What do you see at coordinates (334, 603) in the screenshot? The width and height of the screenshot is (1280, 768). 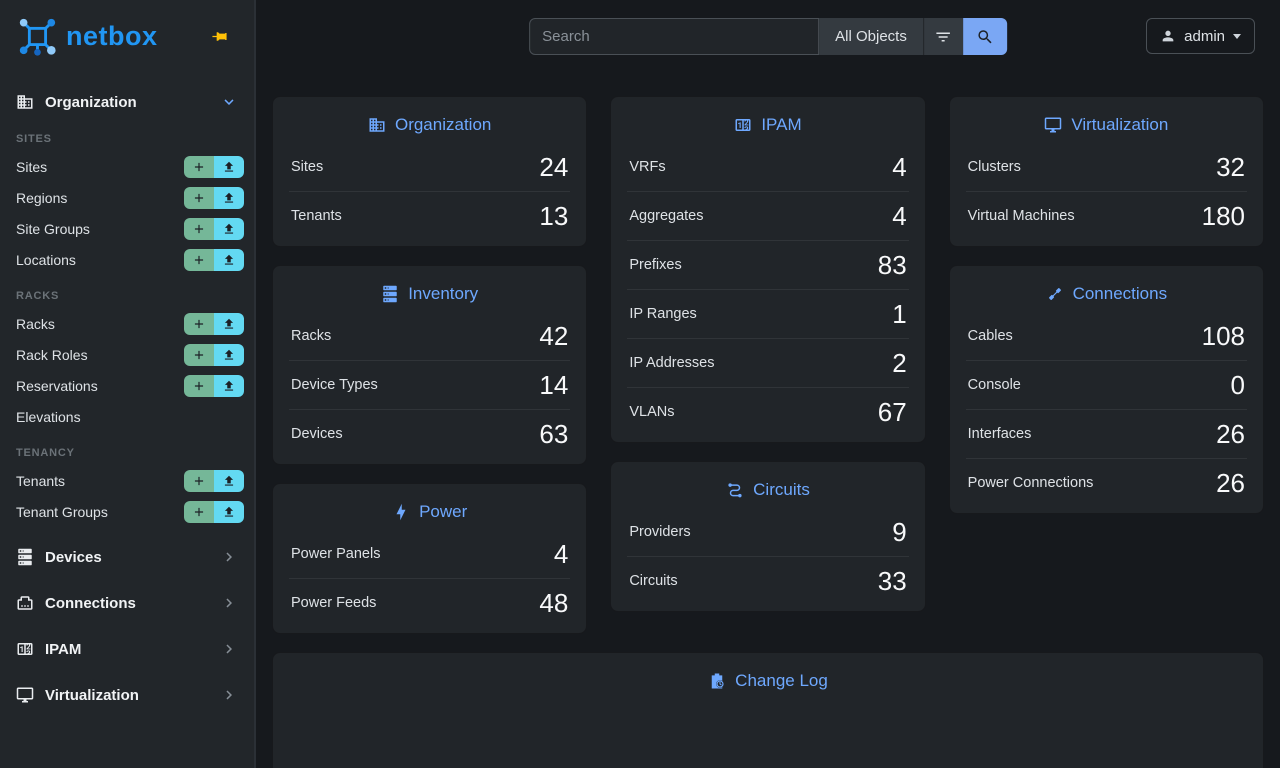 I see `stat-link-power-feeds: Power Feeds` at bounding box center [334, 603].